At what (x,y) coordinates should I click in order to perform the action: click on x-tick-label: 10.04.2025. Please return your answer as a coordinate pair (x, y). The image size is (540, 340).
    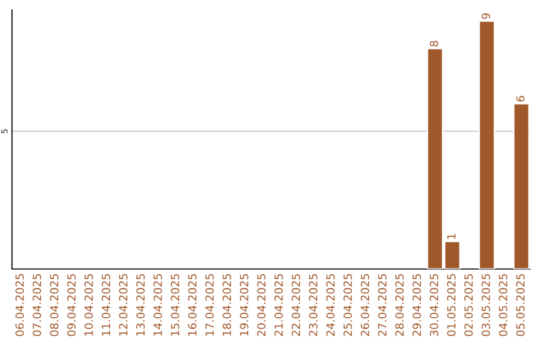
    Looking at the image, I should click on (88, 305).